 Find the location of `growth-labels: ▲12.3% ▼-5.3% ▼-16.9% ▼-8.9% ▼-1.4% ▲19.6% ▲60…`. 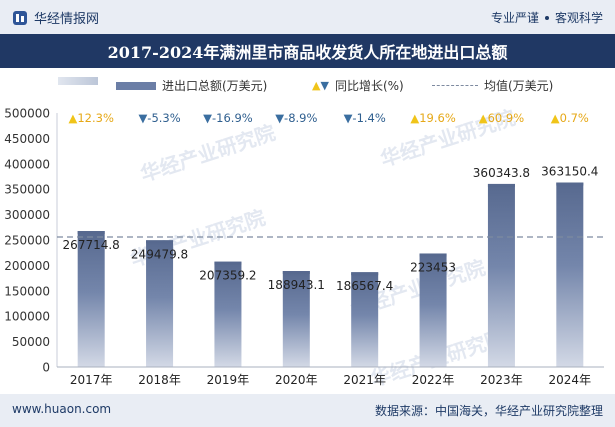

growth-labels: ▲12.3% ▼-5.3% ▼-16.9% ▼-8.9% ▼-1.4% ▲19.6% ▲60… is located at coordinates (328, 118).